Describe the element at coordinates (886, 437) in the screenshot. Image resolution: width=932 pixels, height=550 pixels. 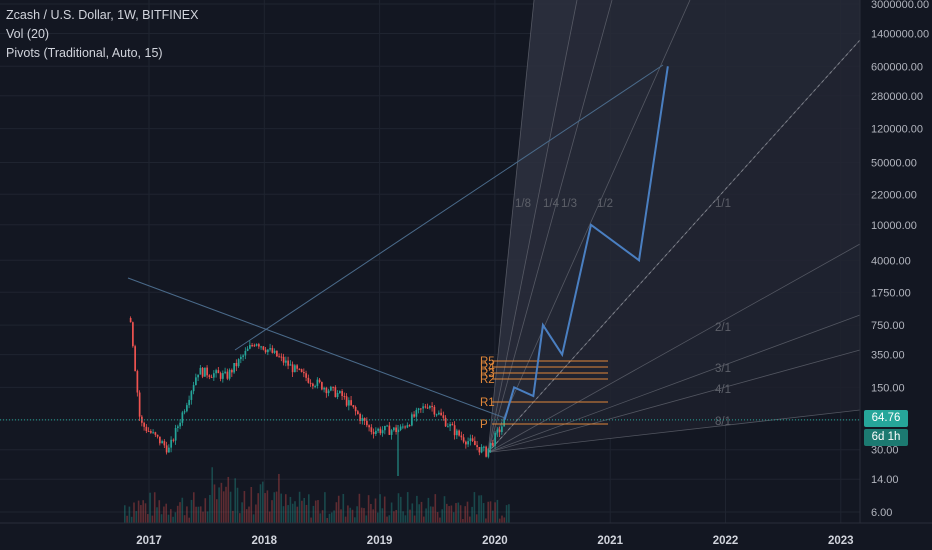
I see `bar-countdown-tag: 6d 1h` at that location.